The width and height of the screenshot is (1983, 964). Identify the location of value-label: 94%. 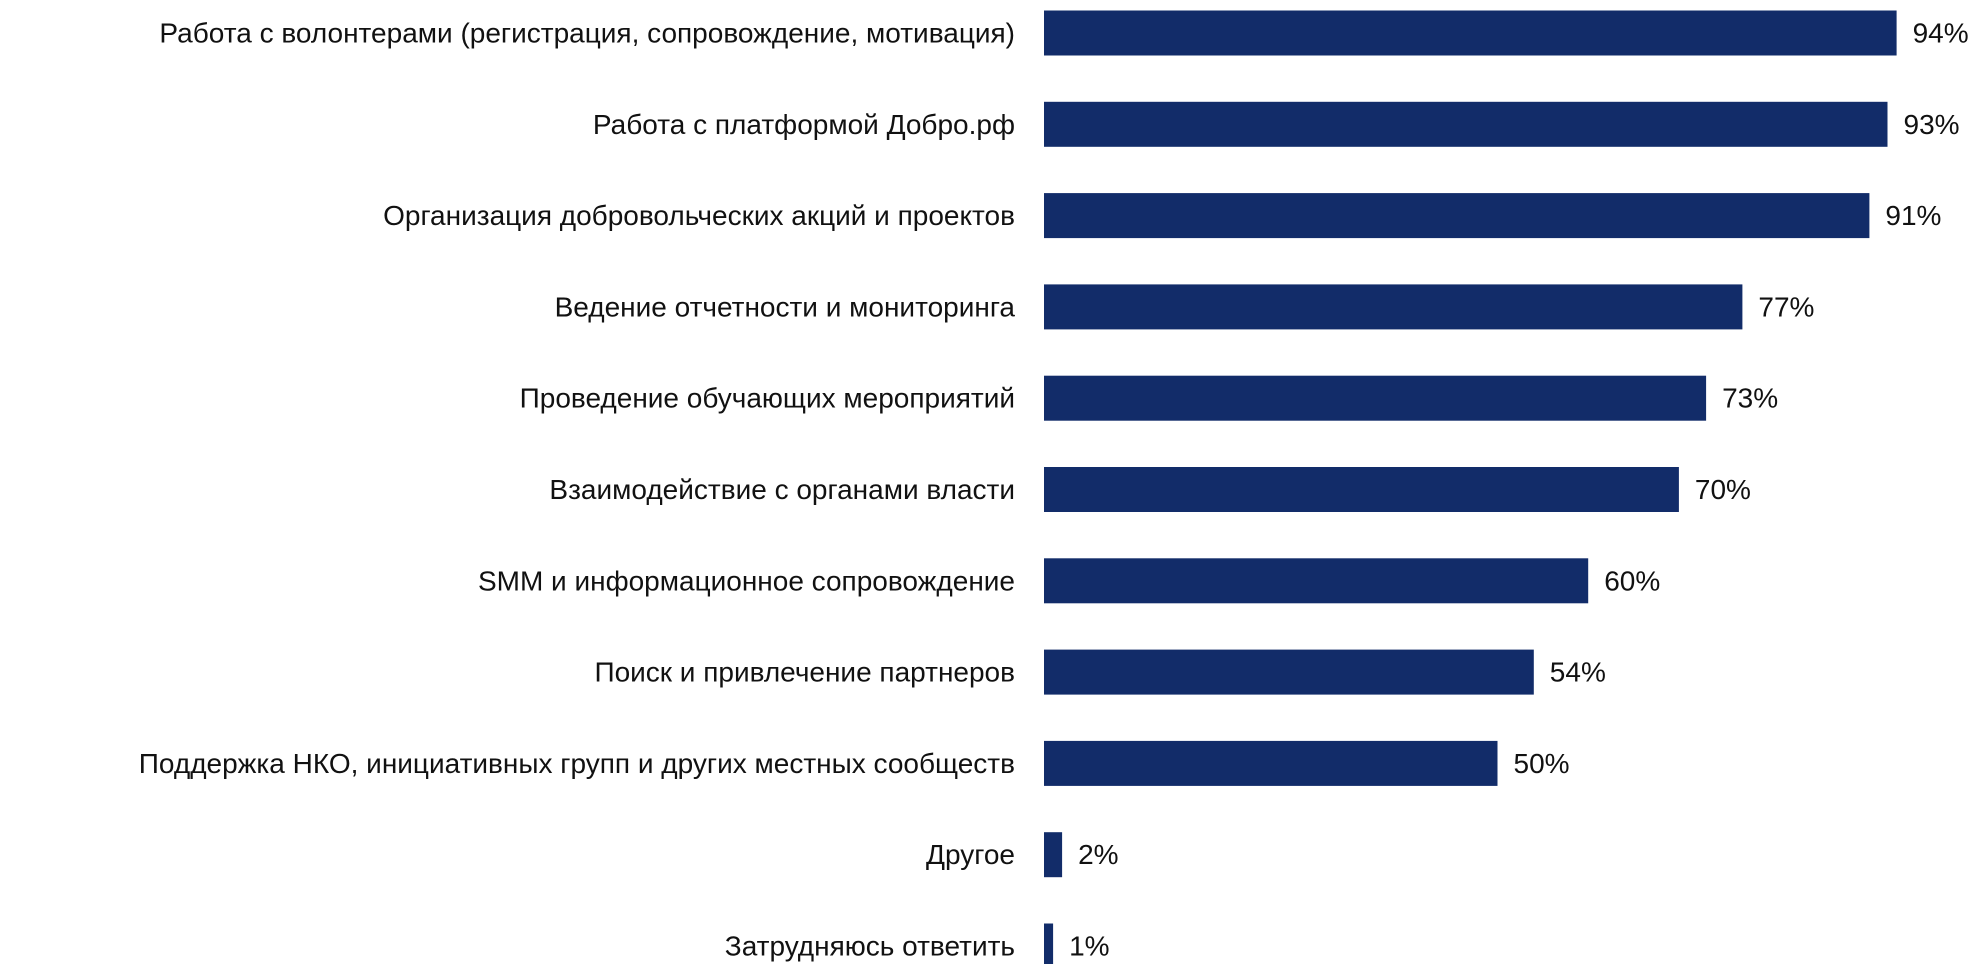
(1941, 33).